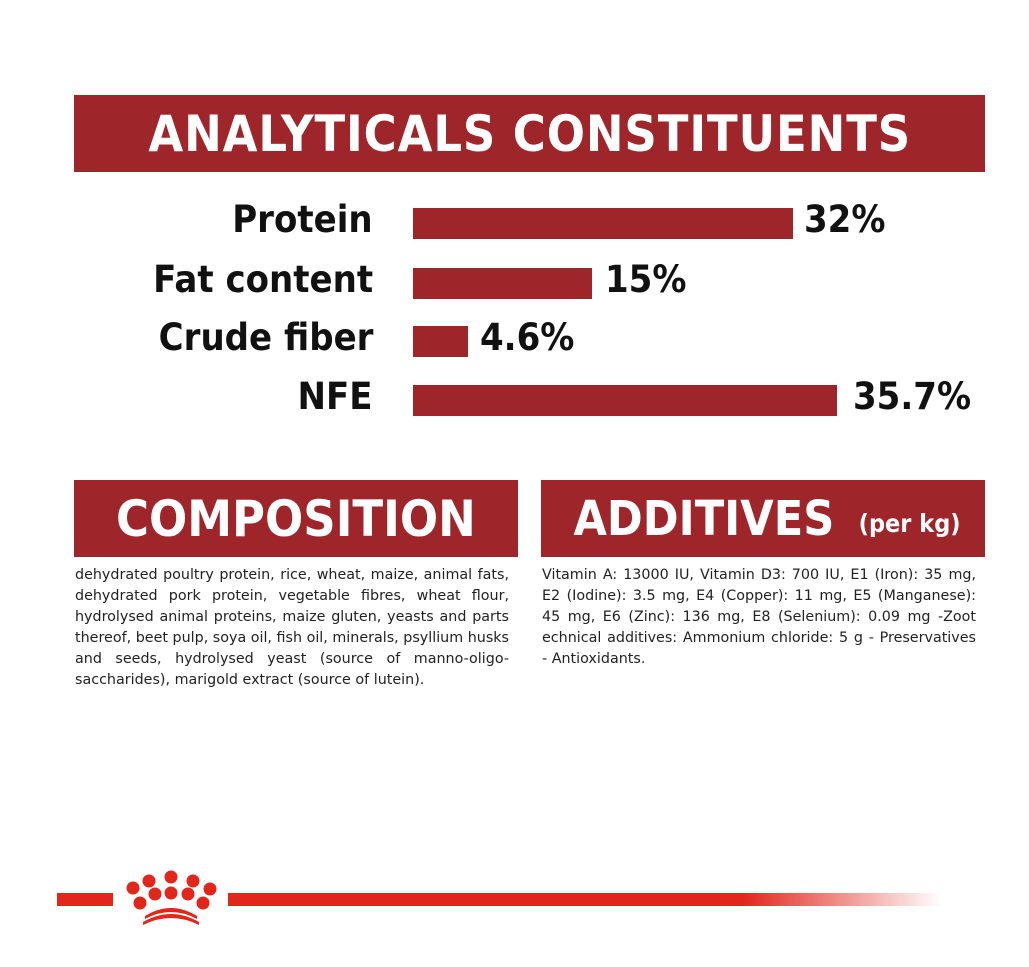  Describe the element at coordinates (171, 897) in the screenshot. I see `crown-icon` at that location.